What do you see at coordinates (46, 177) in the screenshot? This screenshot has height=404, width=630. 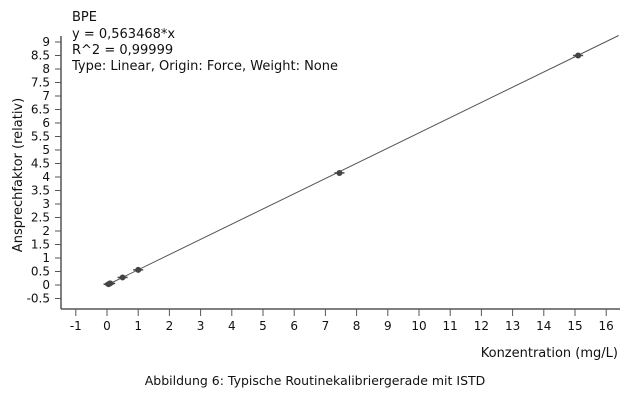 I see `y-tick-label: 4` at bounding box center [46, 177].